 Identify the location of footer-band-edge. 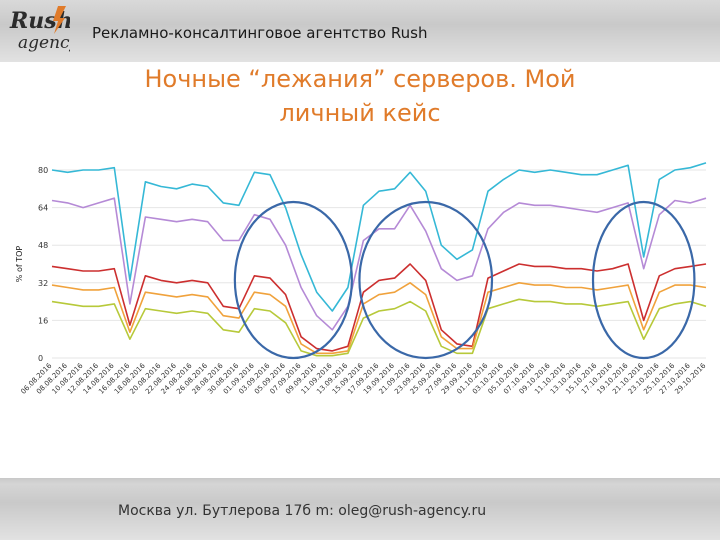
(360, 481).